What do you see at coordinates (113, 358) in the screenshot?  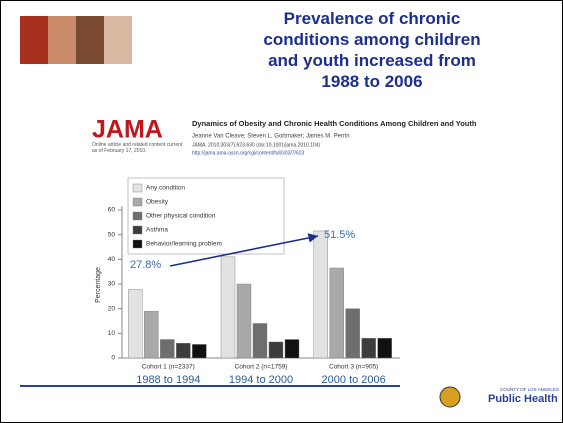 I see `y-tick-label: 0` at bounding box center [113, 358].